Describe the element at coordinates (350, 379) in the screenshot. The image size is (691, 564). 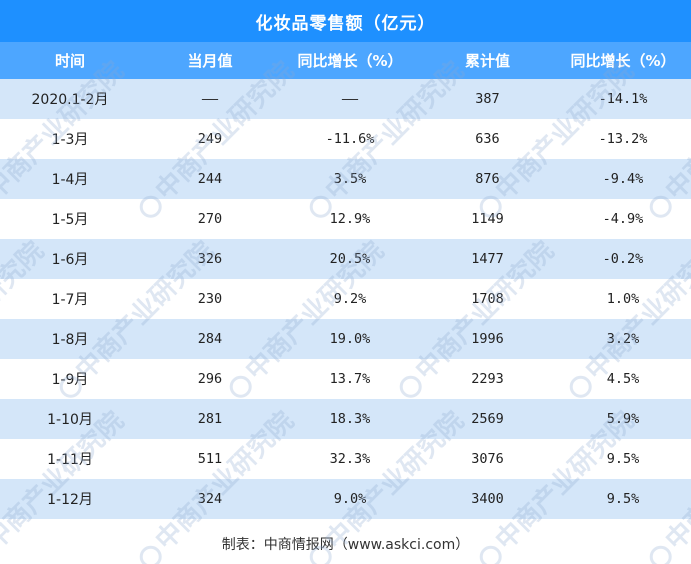
I see `row-monthly-yoy: 13.7%` at that location.